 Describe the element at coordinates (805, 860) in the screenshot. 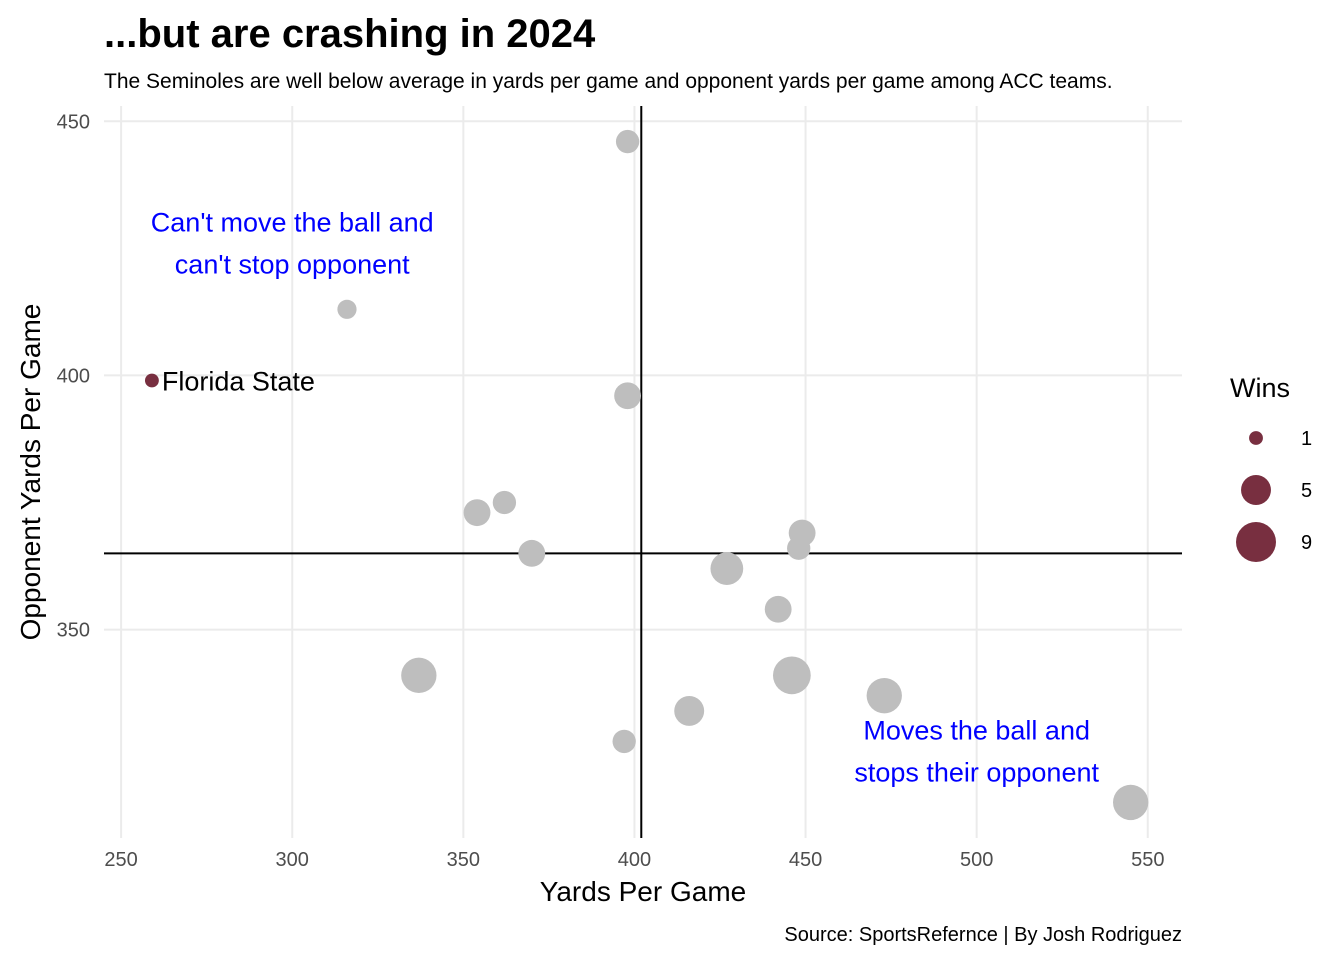

I see `x-tick-label: 450` at that location.